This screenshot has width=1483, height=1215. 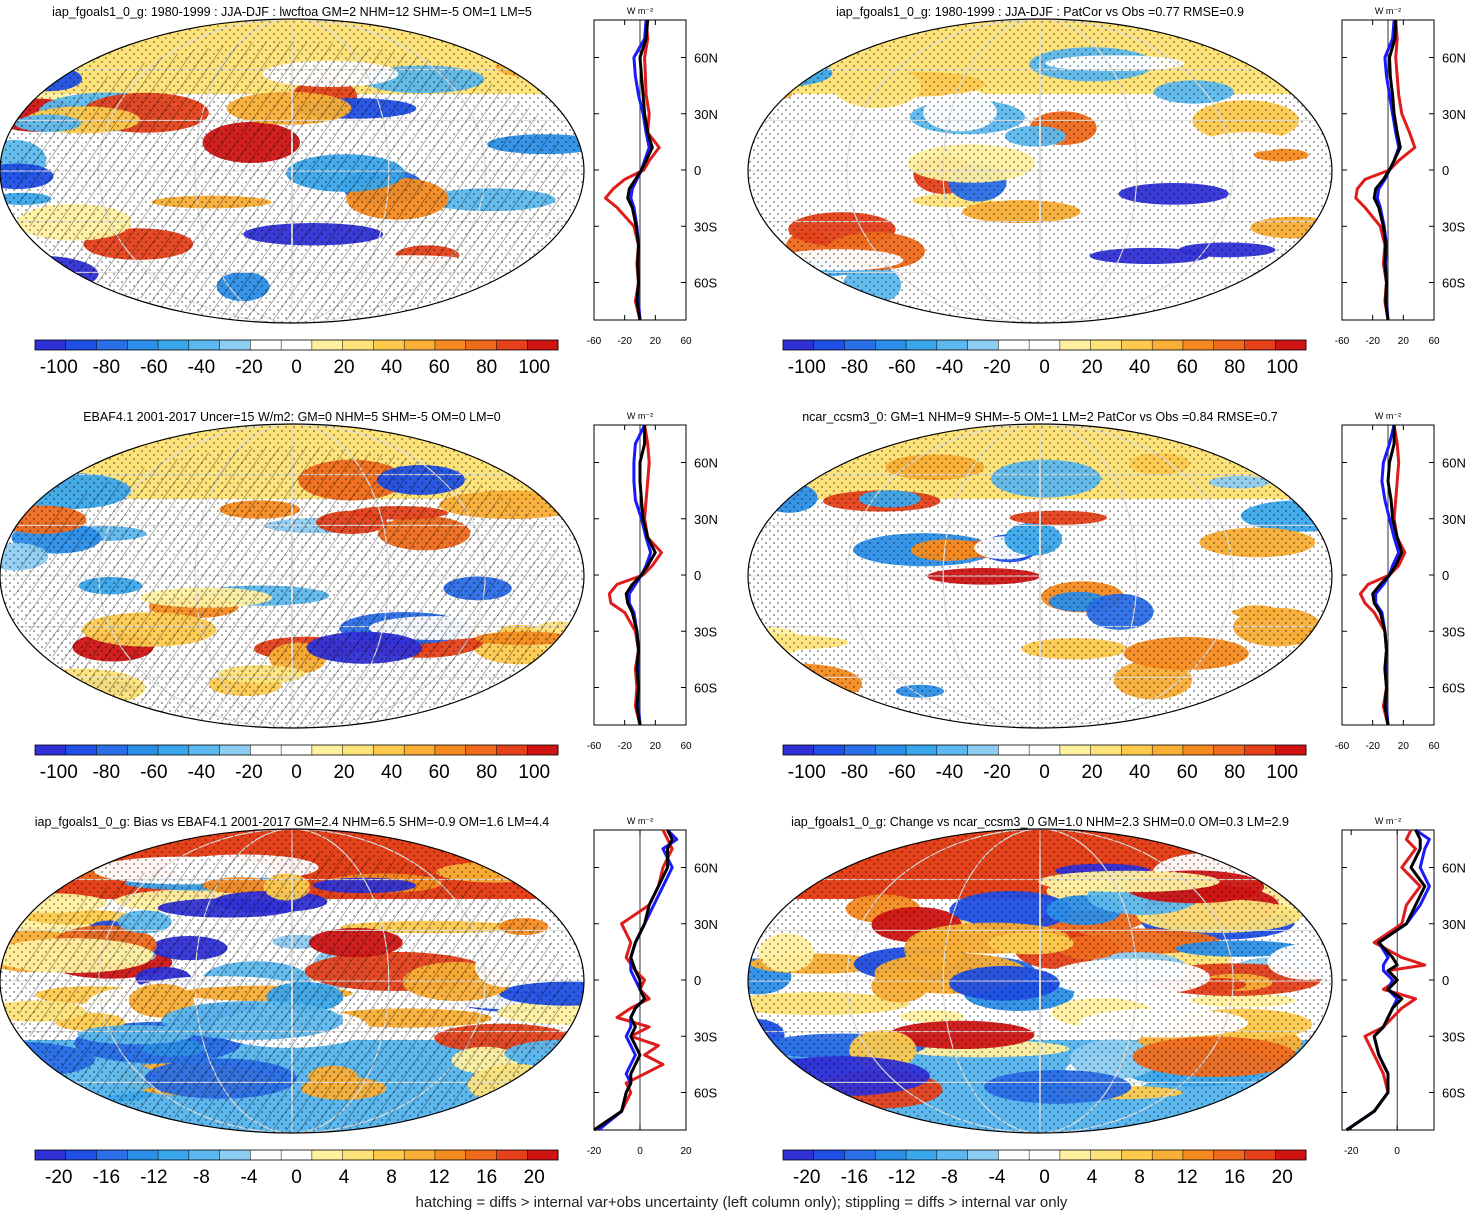 I want to click on zonal-profile: W m⁻² -60 -20 20 60 60N 30N 0 30S 60S, so click(x=1400, y=581).